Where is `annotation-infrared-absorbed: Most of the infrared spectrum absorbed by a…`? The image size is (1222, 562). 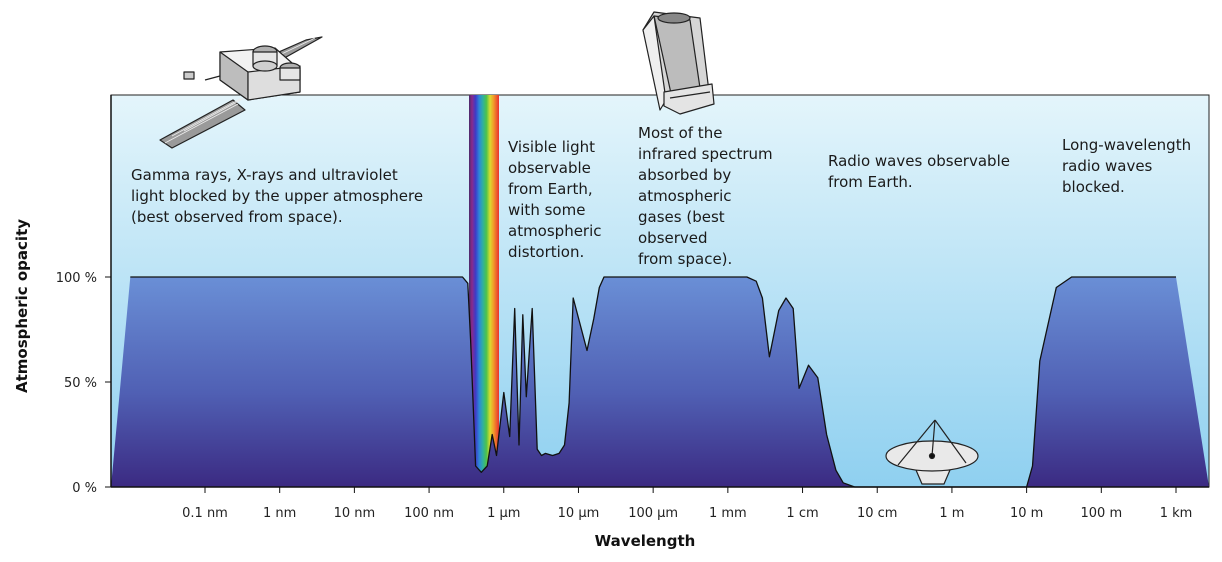 annotation-infrared-absorbed: Most of the infrared spectrum absorbed by a… is located at coordinates (705, 196).